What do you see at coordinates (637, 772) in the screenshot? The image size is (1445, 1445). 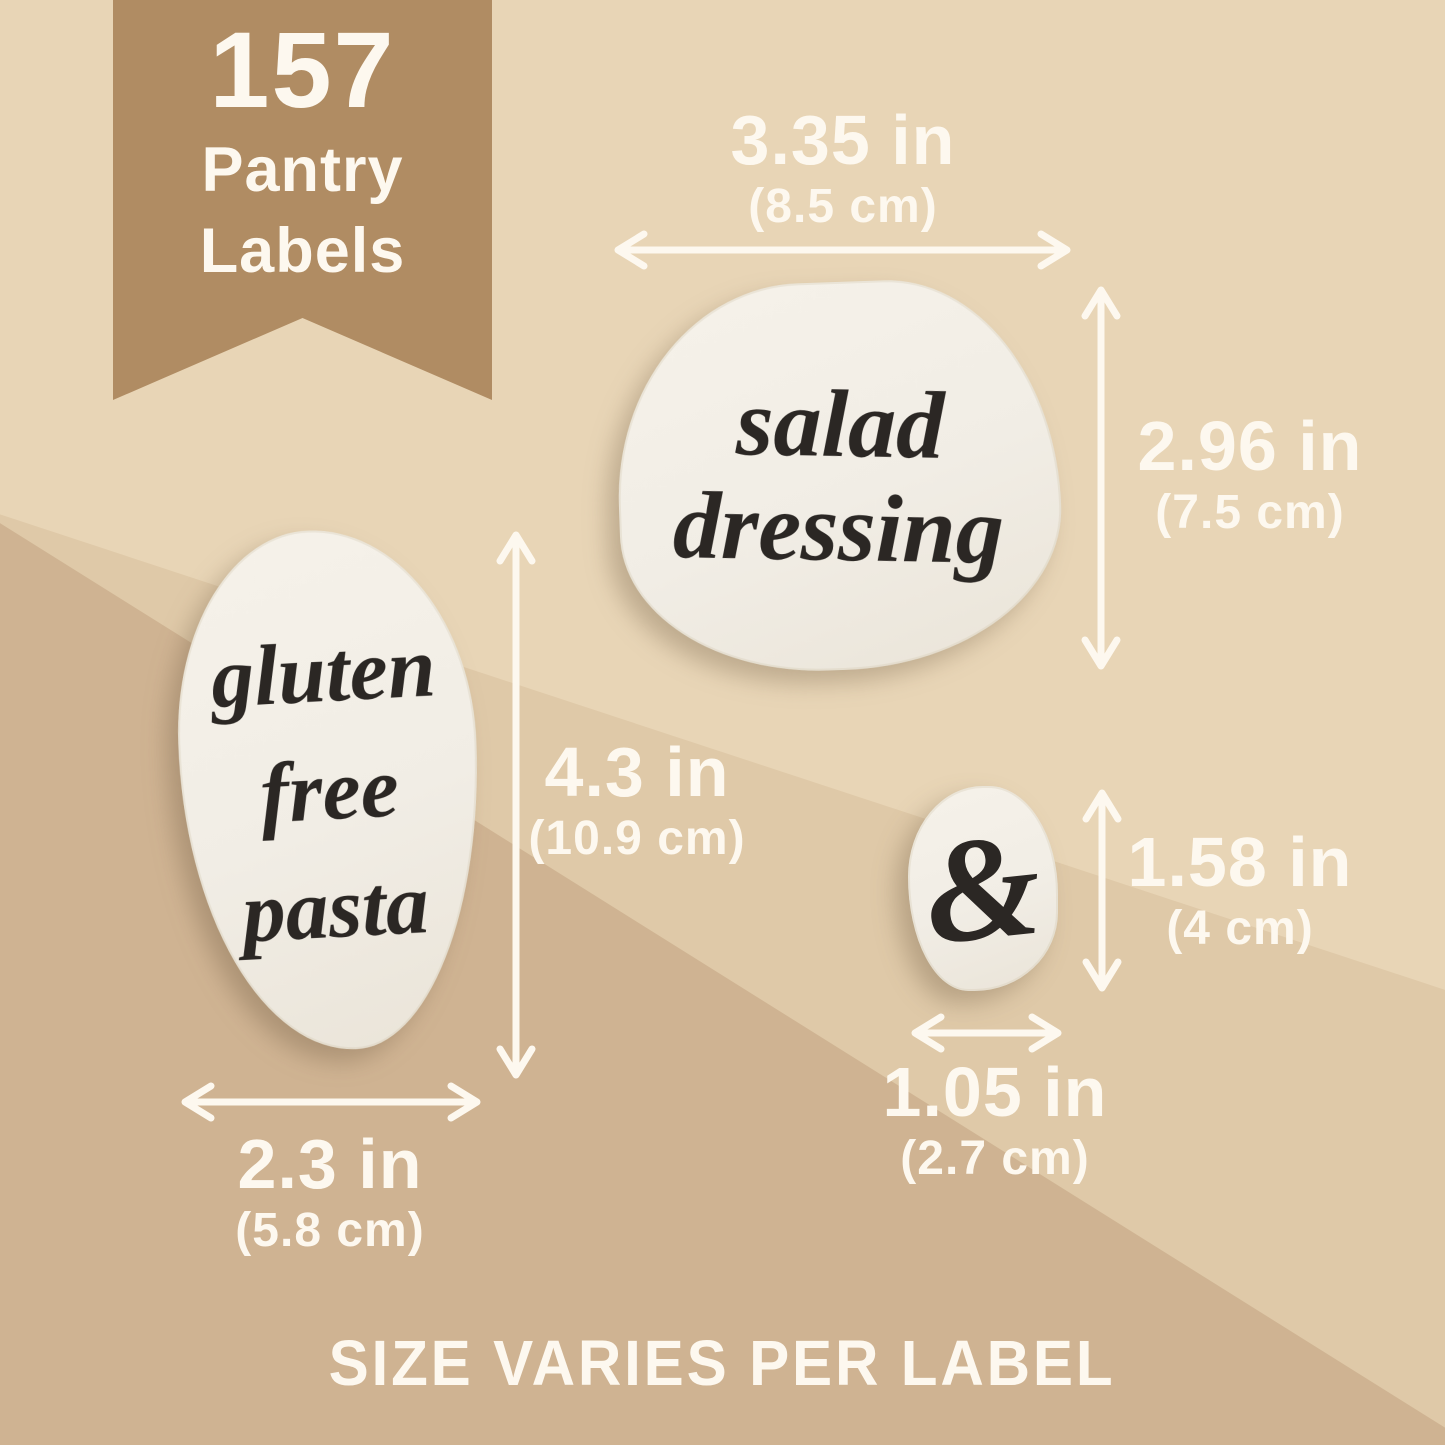 I see `dimension-inches: 4.3 in` at bounding box center [637, 772].